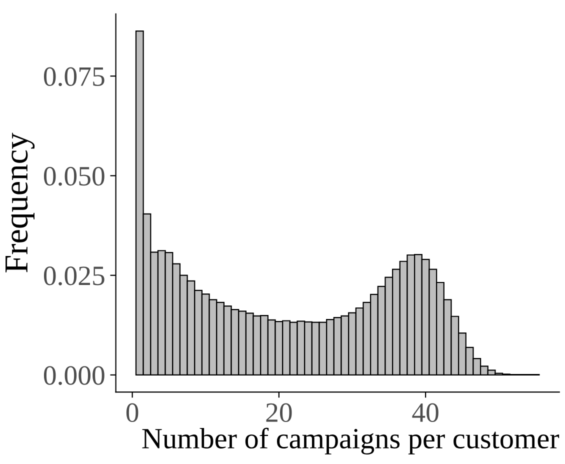  I want to click on y-tick-label: 0.000, so click(74, 375).